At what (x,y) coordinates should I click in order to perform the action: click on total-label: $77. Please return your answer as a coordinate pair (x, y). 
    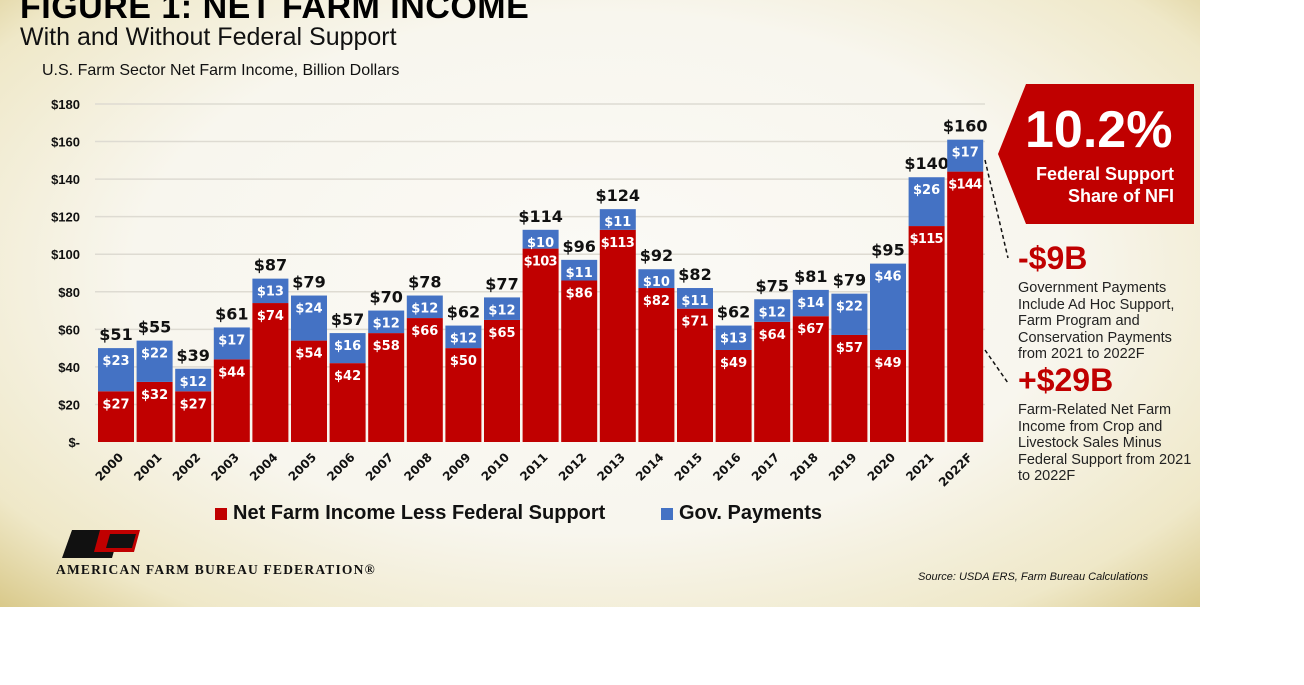
    Looking at the image, I should click on (501, 283).